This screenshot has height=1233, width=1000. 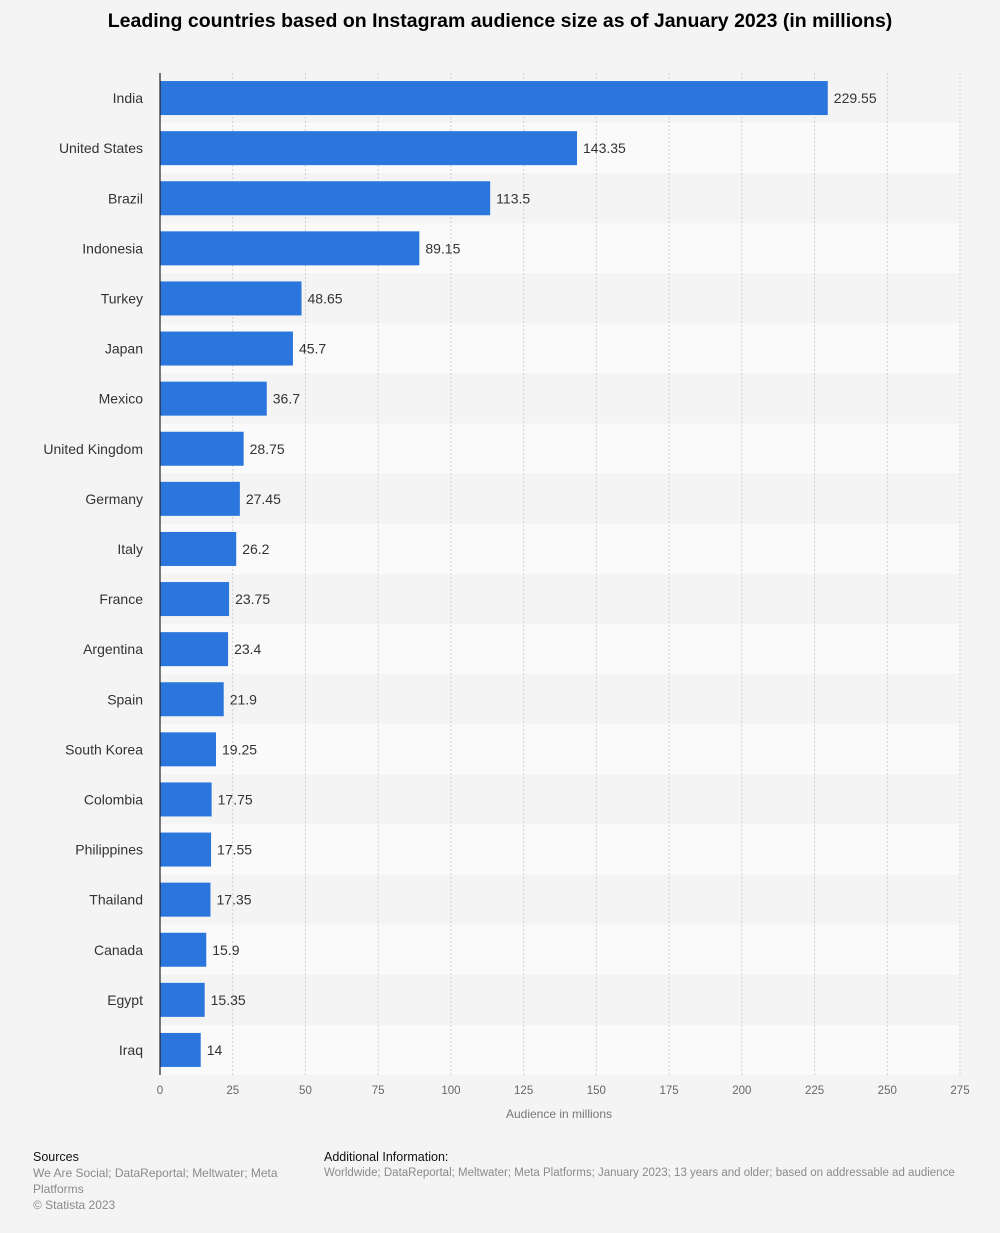 What do you see at coordinates (235, 799) in the screenshot?
I see `value-label: 17.75` at bounding box center [235, 799].